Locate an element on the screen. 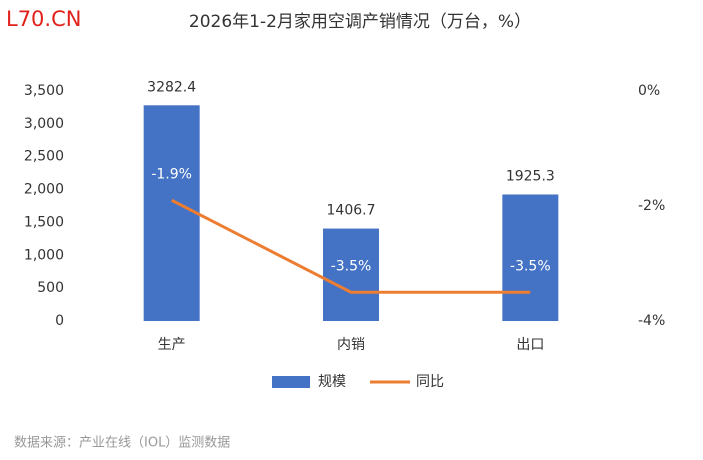 The image size is (703, 460). legend-label: 同比 is located at coordinates (430, 382).